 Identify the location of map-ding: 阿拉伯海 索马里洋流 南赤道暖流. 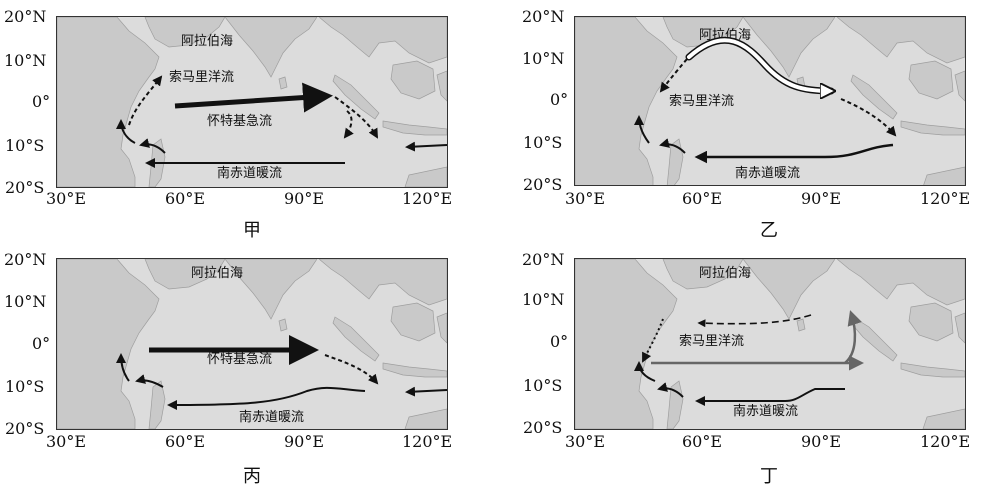
(770, 344).